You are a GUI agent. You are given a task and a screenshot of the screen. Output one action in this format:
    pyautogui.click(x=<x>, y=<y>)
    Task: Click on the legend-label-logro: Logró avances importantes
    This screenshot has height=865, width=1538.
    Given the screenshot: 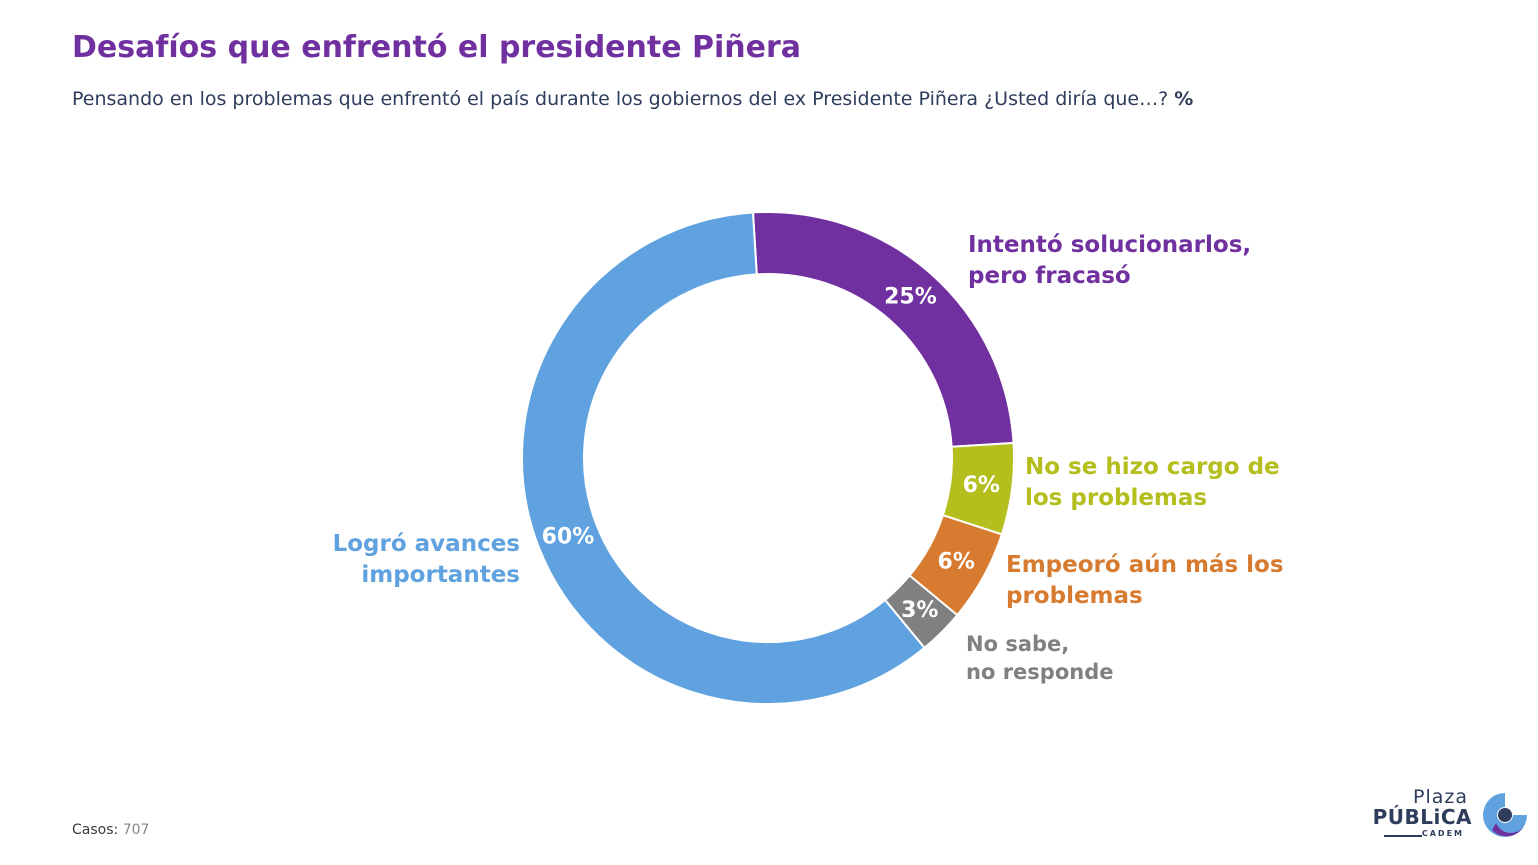 What is the action you would take?
    pyautogui.click(x=426, y=560)
    